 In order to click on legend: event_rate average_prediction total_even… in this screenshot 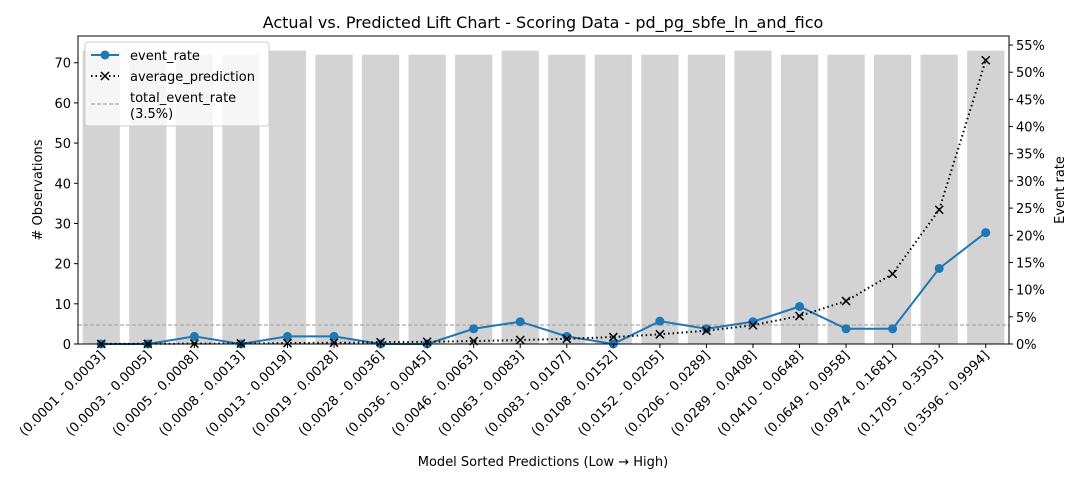, I will do `click(177, 84)`.